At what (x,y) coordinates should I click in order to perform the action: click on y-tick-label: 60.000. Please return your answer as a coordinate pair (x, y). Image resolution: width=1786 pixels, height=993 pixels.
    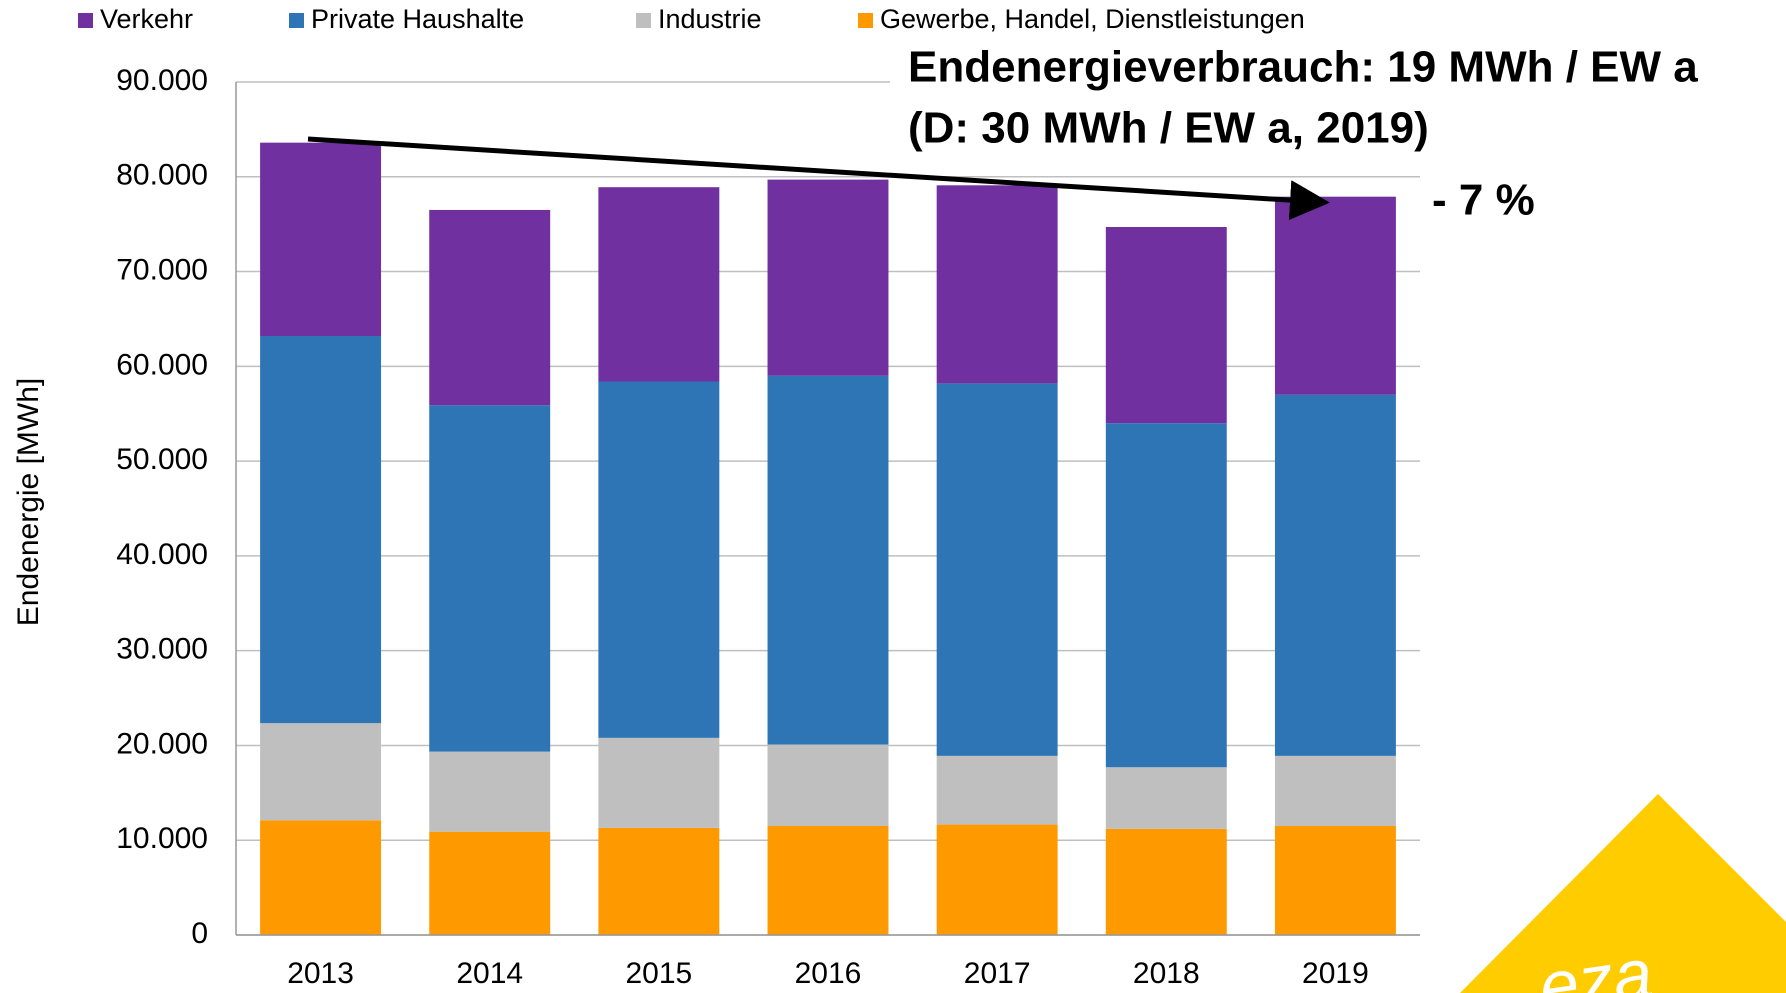
    Looking at the image, I should click on (162, 364).